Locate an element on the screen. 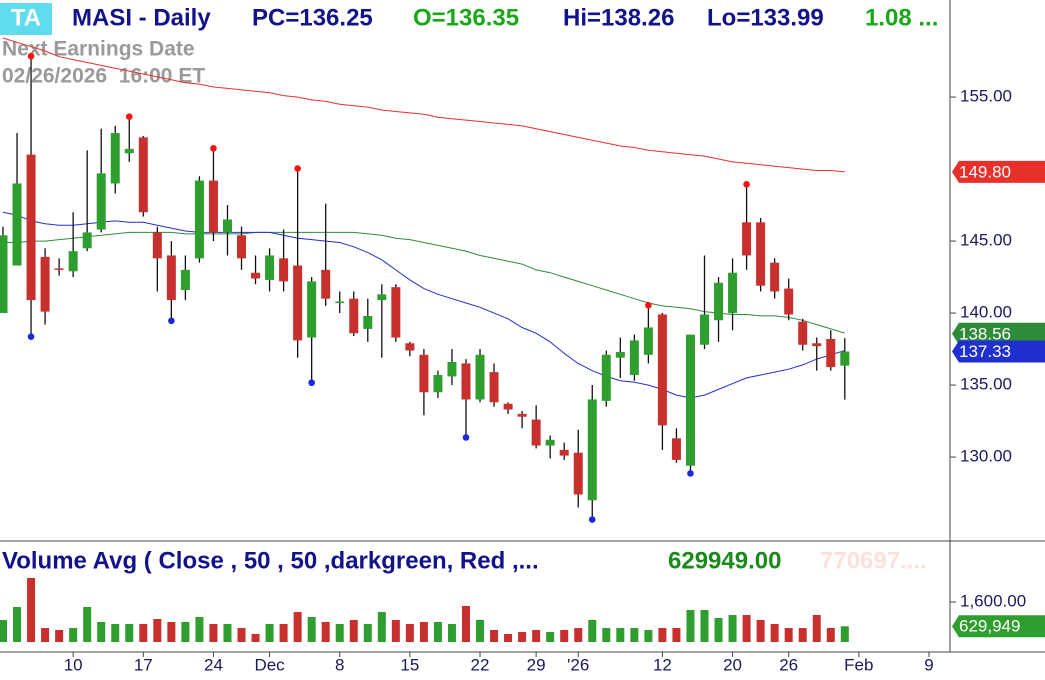 The height and width of the screenshot is (680, 1045). x-tick-label: Dec is located at coordinates (269, 664).